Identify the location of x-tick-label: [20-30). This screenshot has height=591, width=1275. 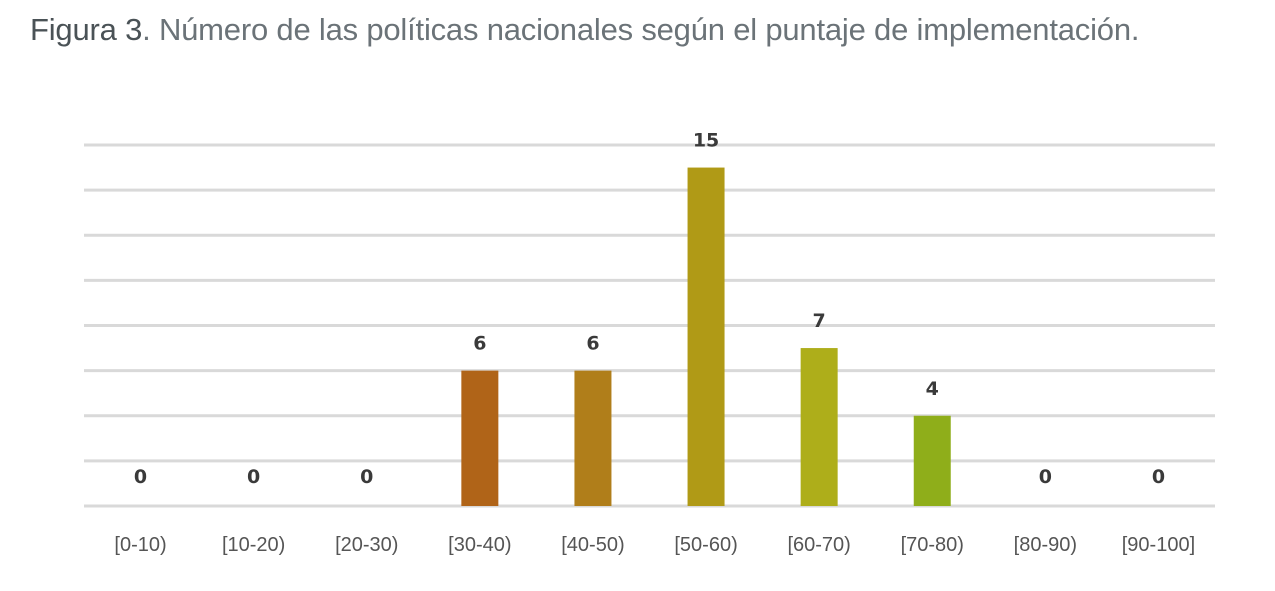
(366, 545).